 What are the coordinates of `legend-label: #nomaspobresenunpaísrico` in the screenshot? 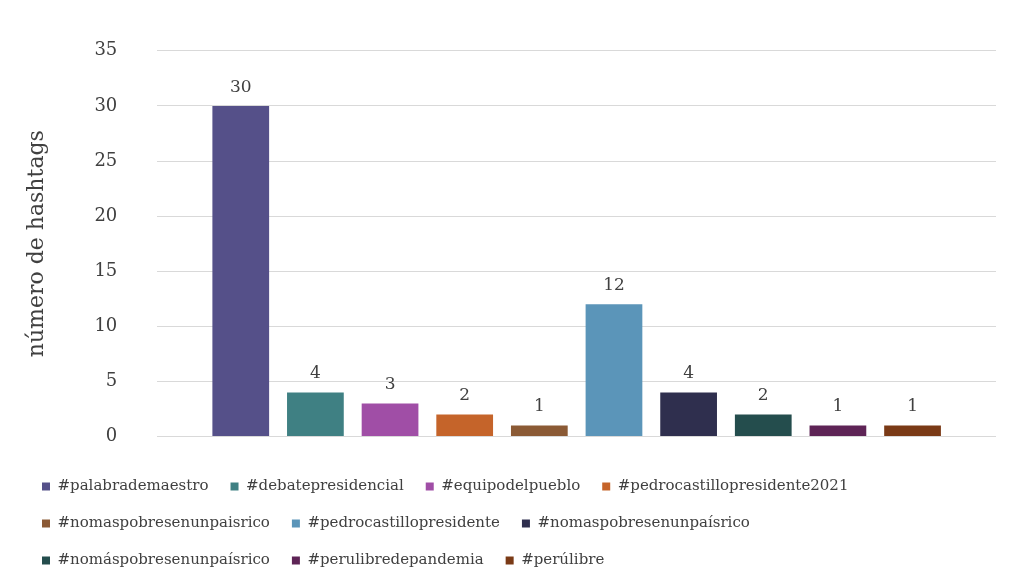 It's located at (643, 522).